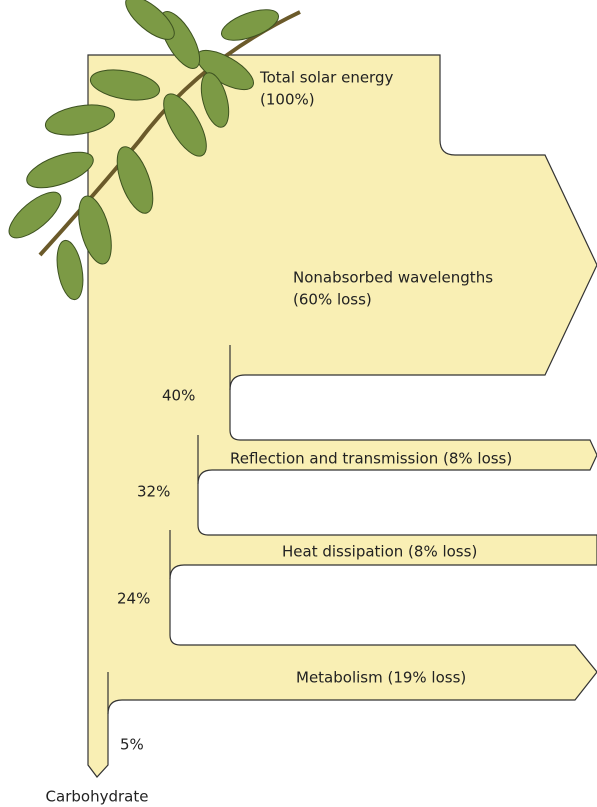 Image resolution: width=597 pixels, height=807 pixels. Describe the element at coordinates (287, 100) in the screenshot. I see `source-share: (100%)` at that location.